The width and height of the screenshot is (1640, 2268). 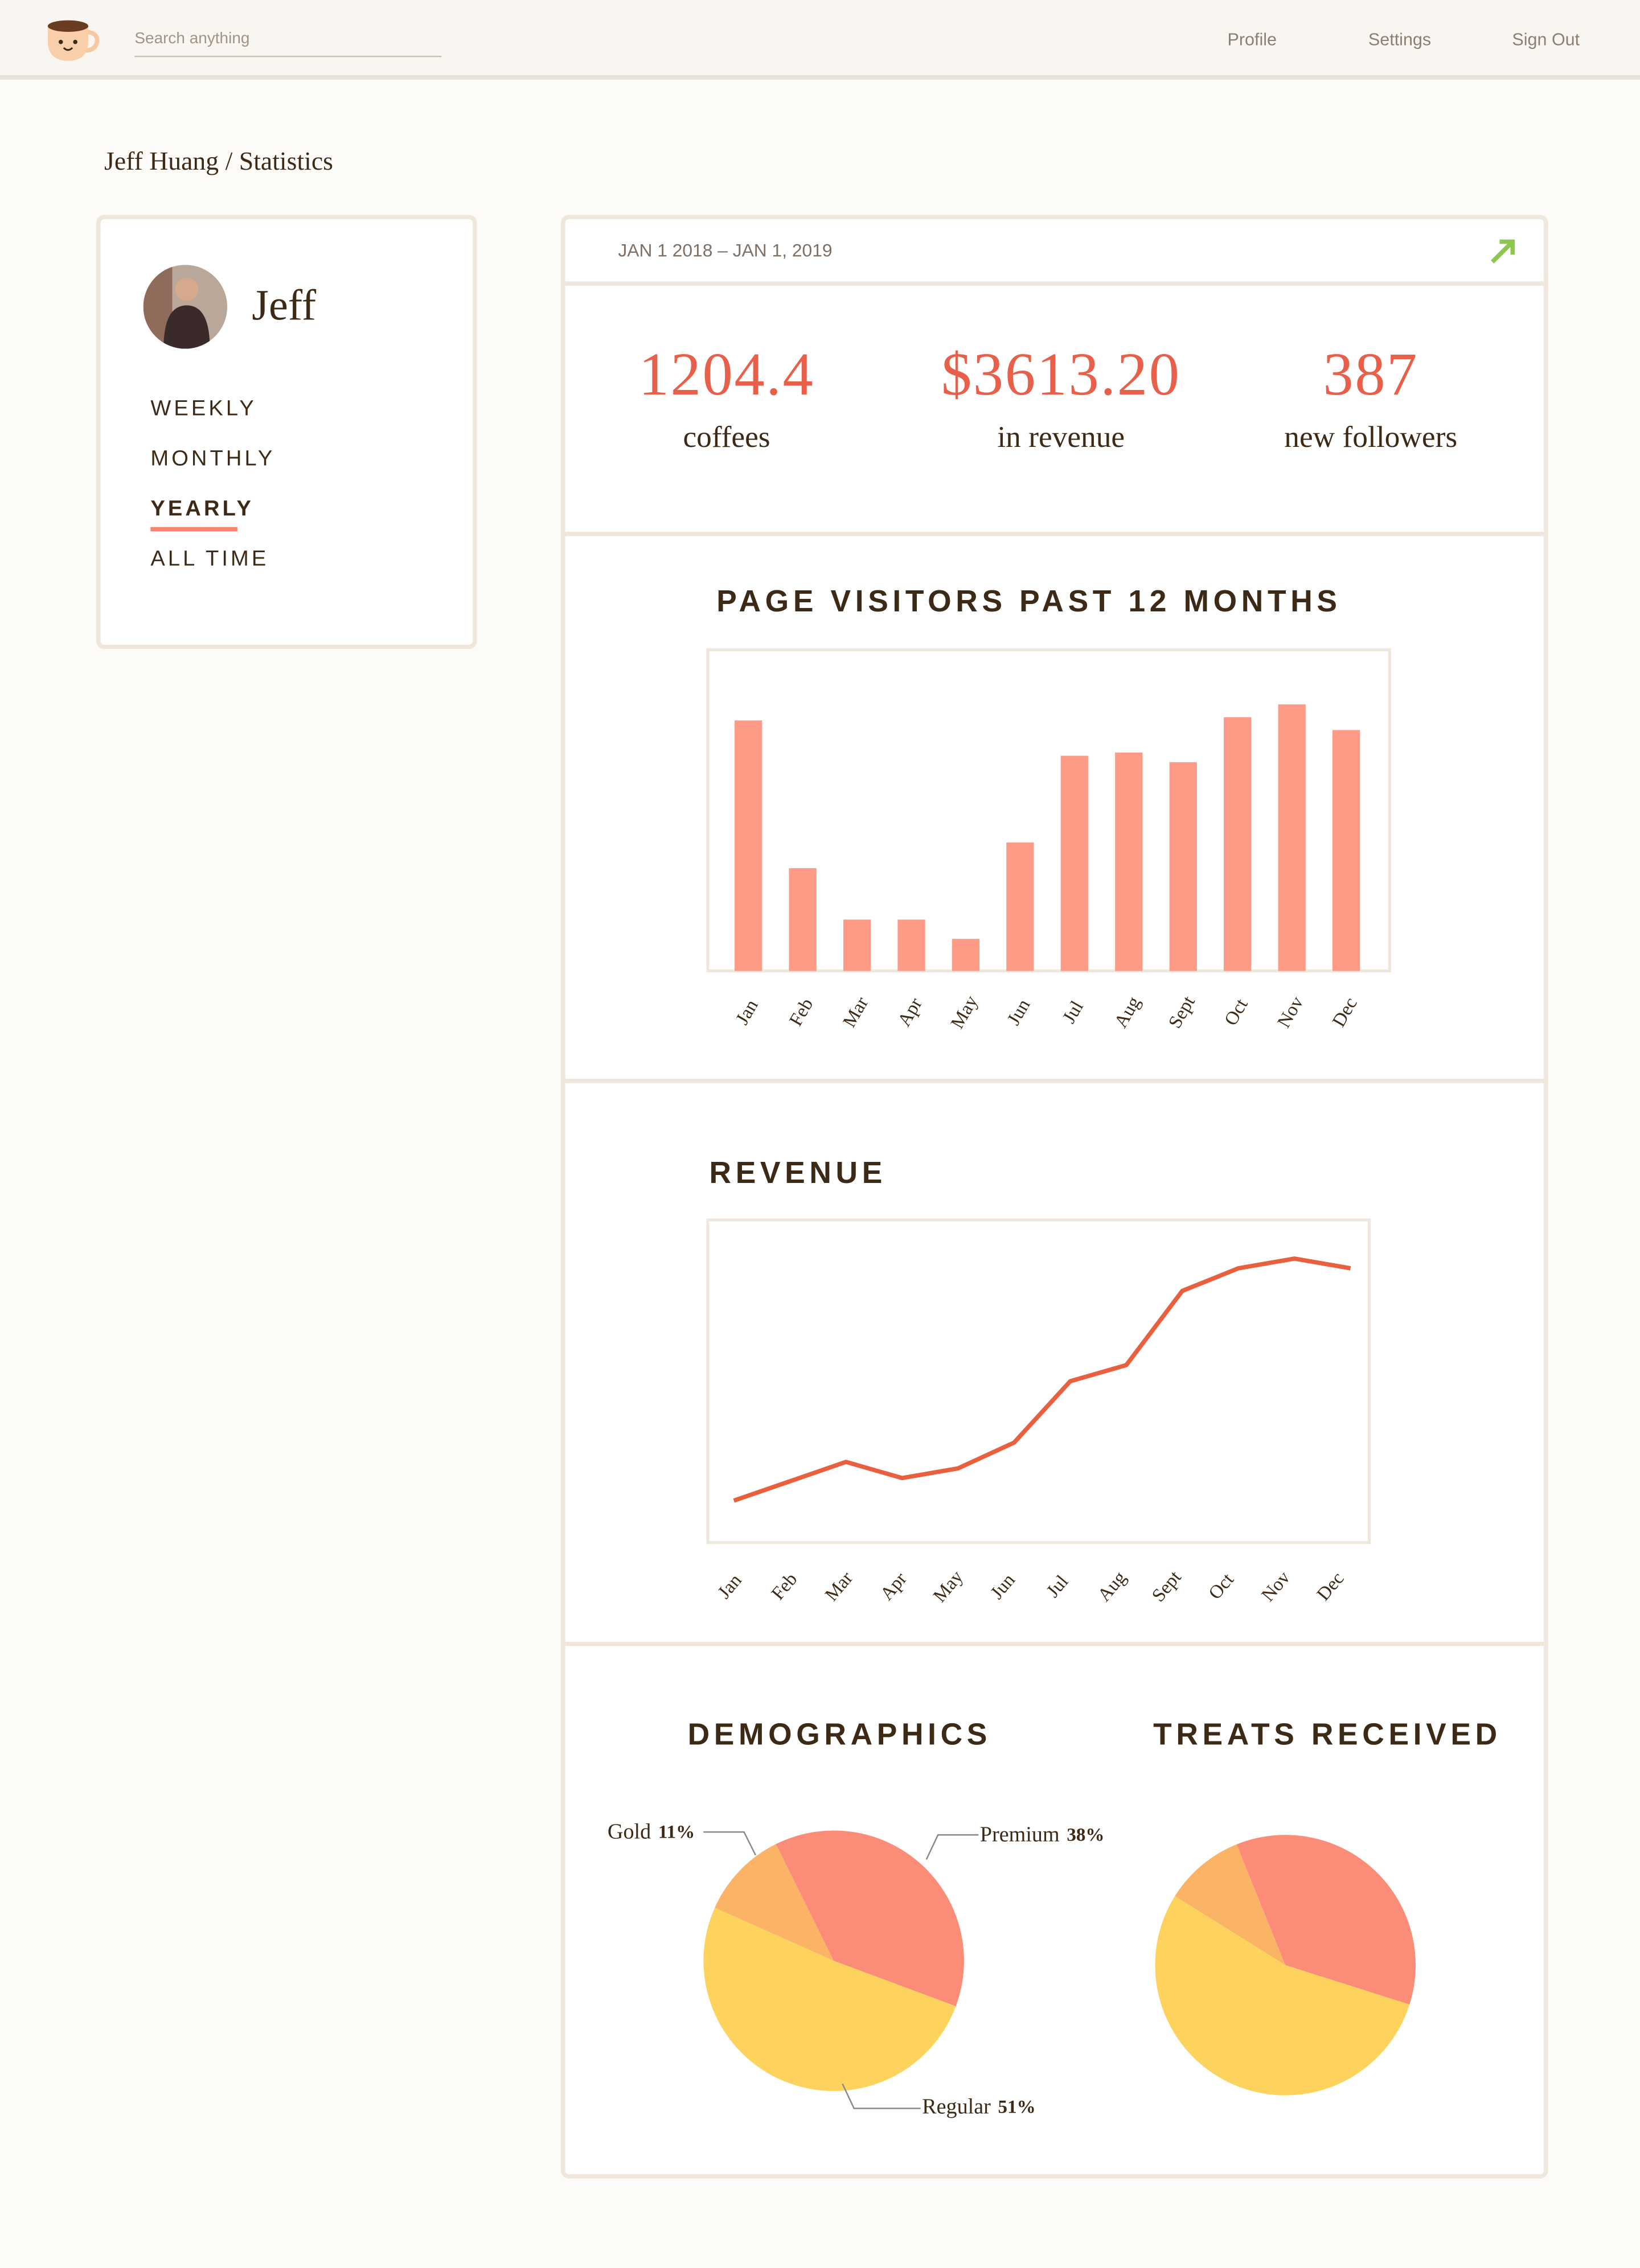 What do you see at coordinates (1042, 1379) in the screenshot?
I see `line` at bounding box center [1042, 1379].